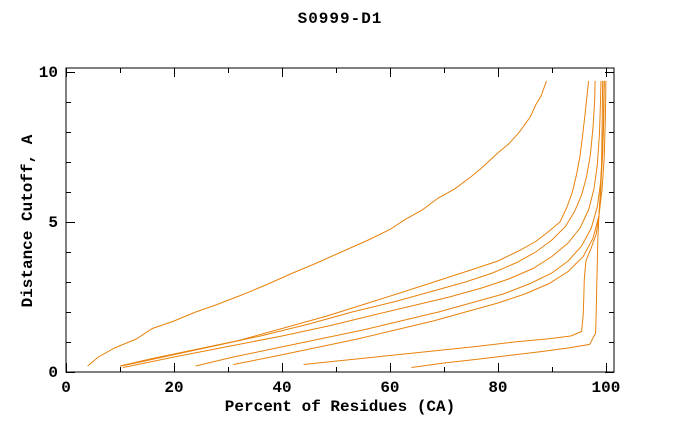 This screenshot has height=440, width=680. I want to click on x-tick-label: 20, so click(173, 388).